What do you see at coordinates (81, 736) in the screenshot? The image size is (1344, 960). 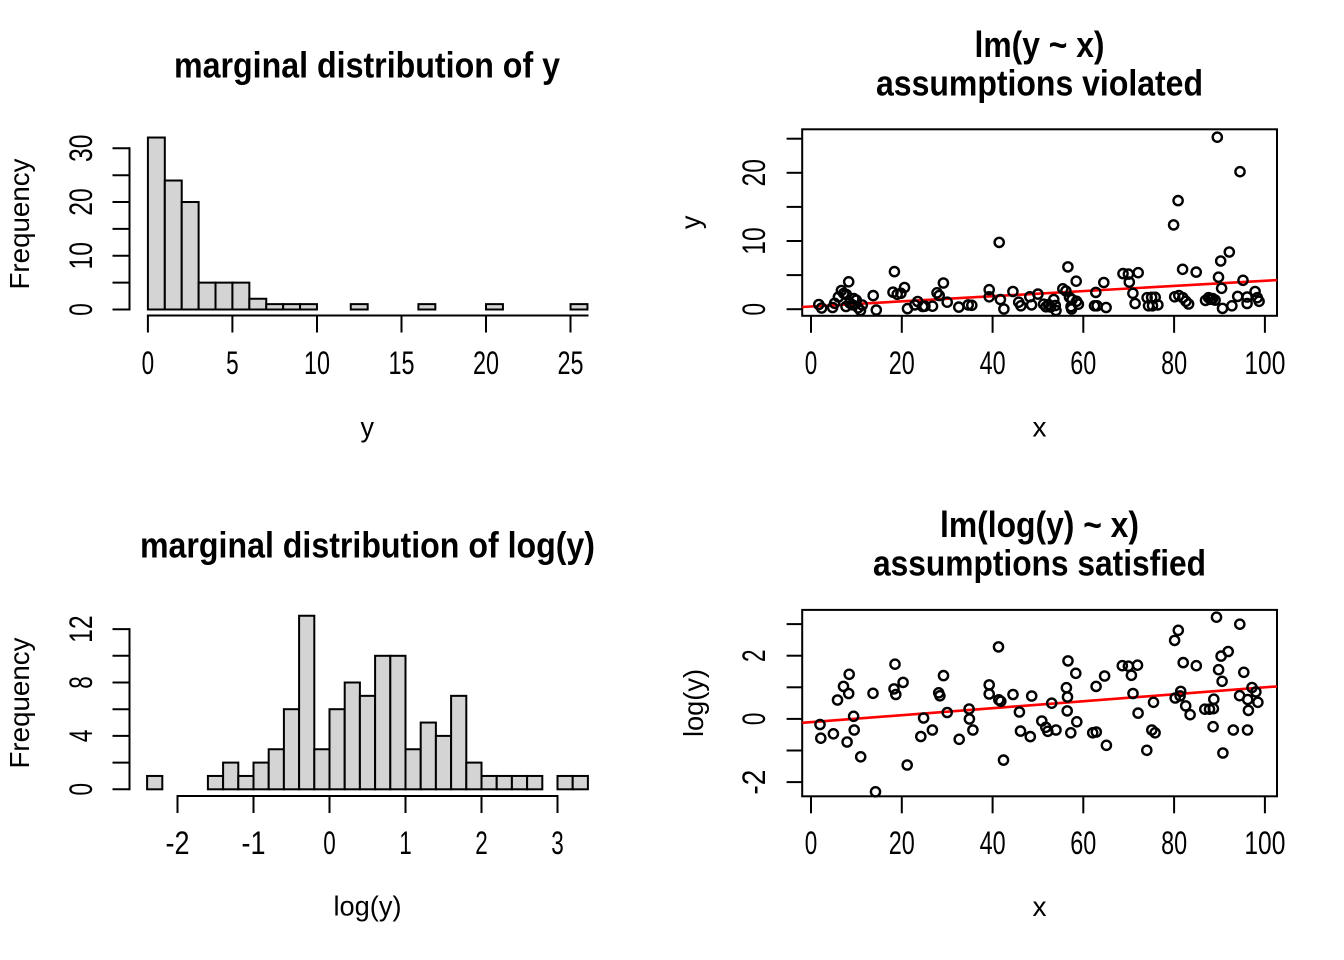 I see `svg-text: 4` at bounding box center [81, 736].